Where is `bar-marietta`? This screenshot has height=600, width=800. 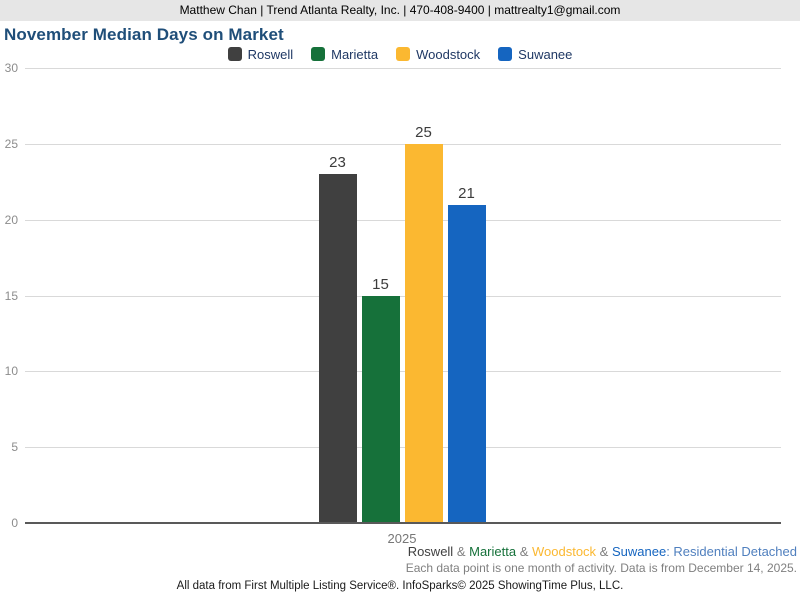 bar-marietta is located at coordinates (380, 409).